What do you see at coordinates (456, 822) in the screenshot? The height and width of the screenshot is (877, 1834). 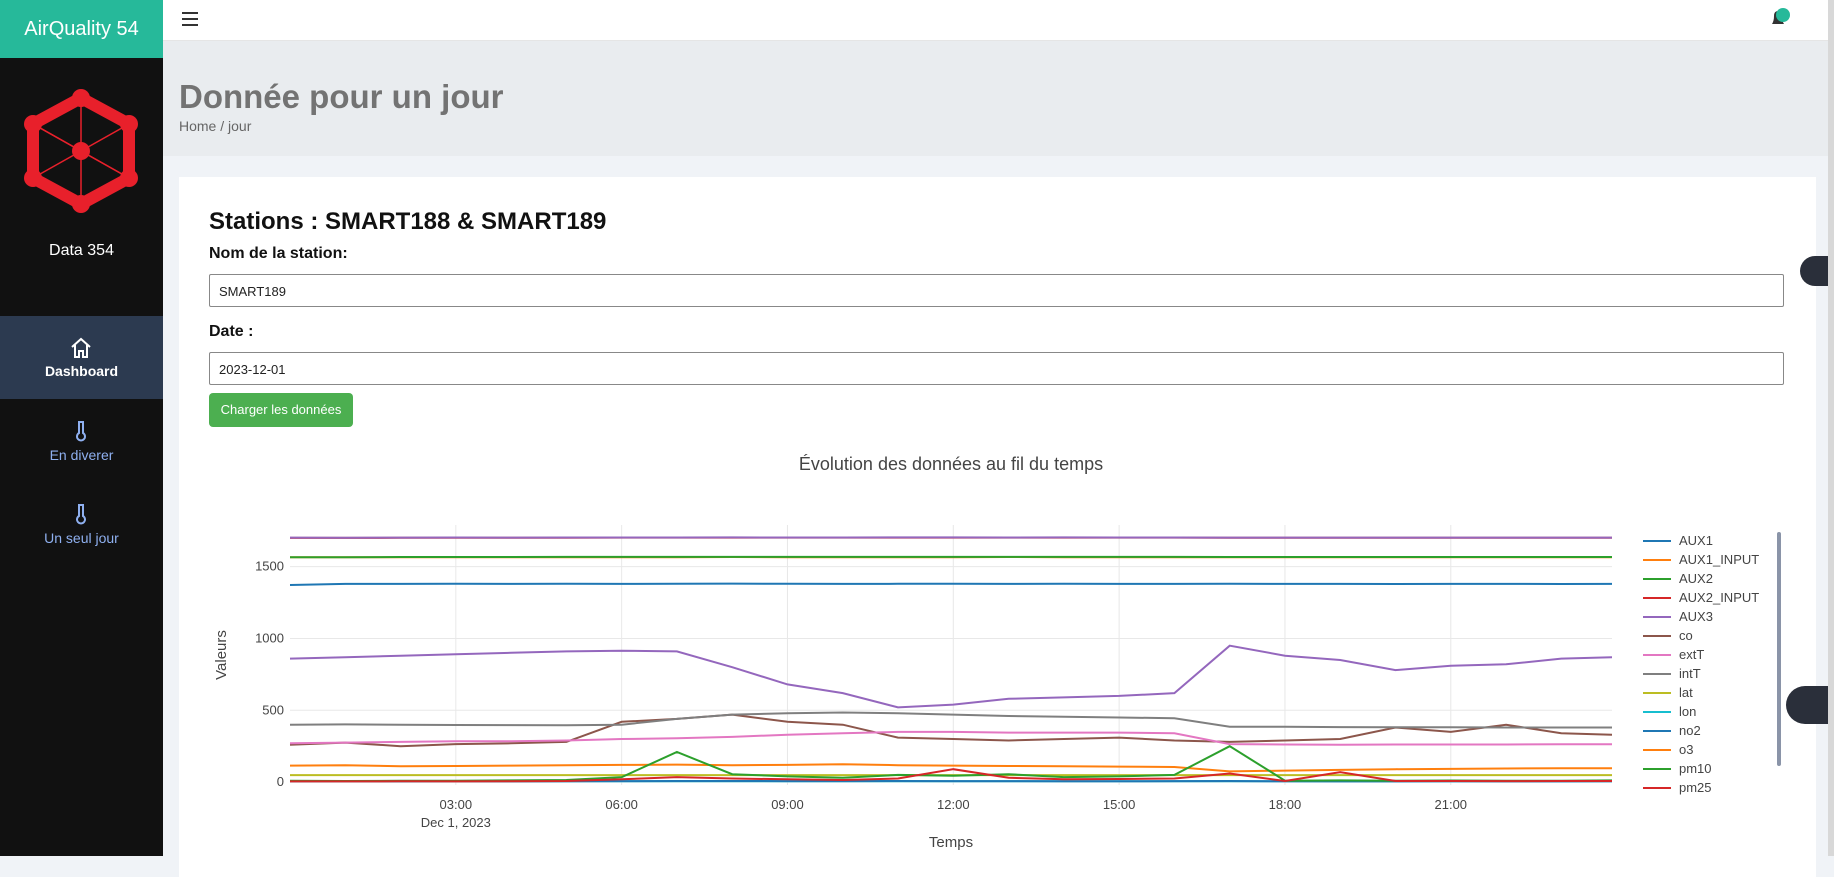 I see `x-tick-date: Dec 1, 2023` at bounding box center [456, 822].